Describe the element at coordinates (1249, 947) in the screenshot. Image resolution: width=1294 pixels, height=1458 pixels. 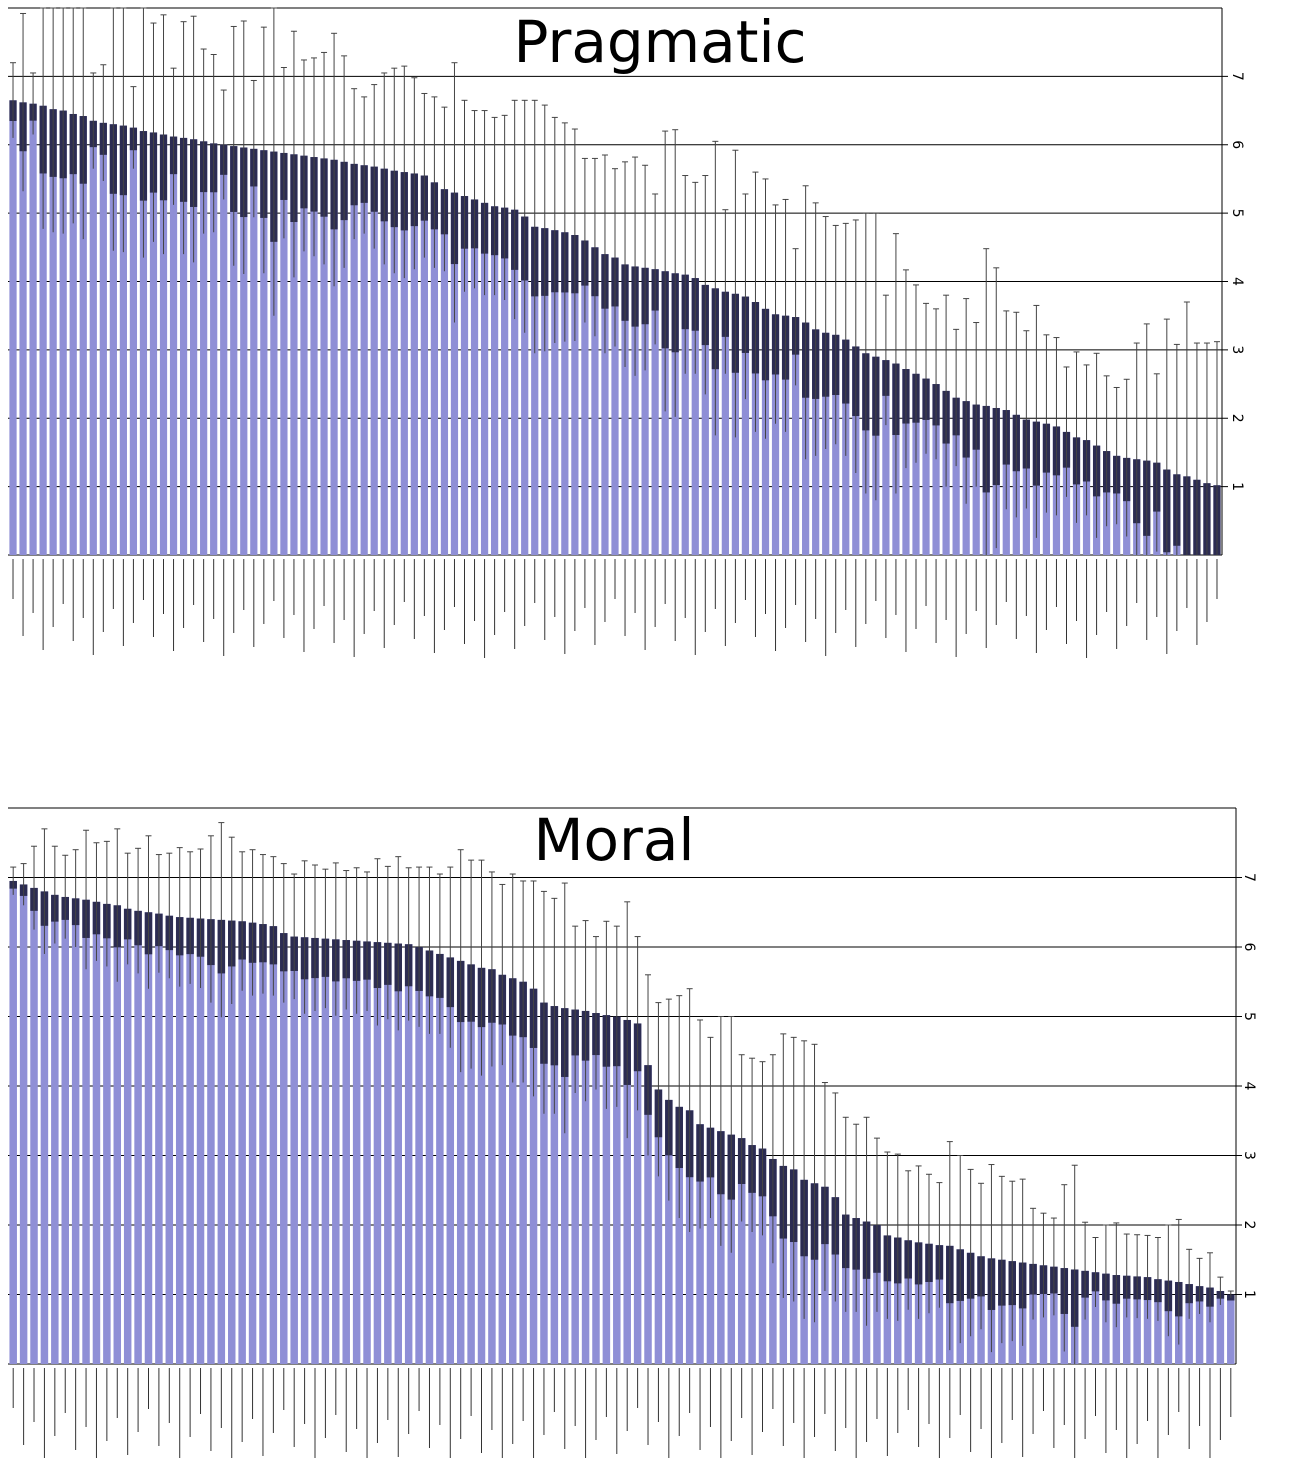
I see `moral-y-tick-label: 6` at that location.